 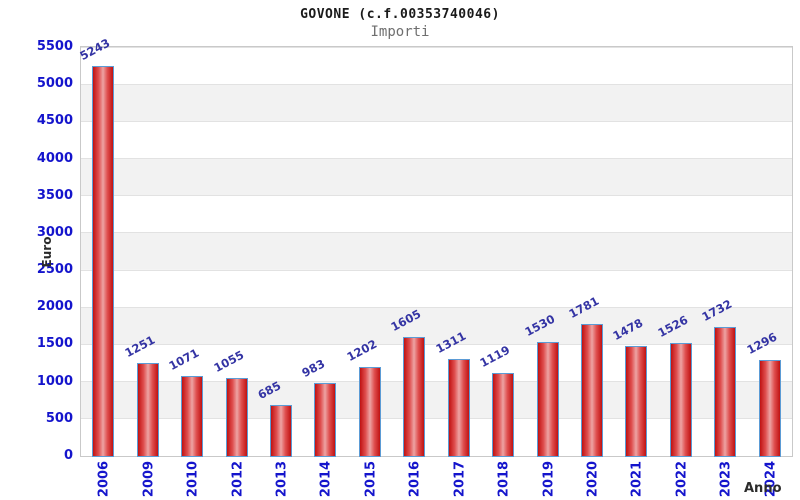 I want to click on x-tick-label: 2016, so click(x=415, y=479).